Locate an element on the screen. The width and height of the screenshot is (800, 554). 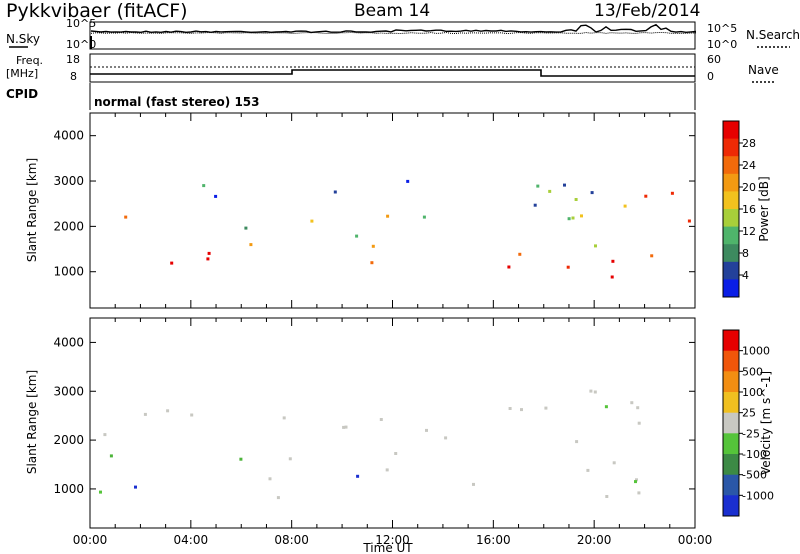
nave-tick-high: 60 is located at coordinates (714, 59).